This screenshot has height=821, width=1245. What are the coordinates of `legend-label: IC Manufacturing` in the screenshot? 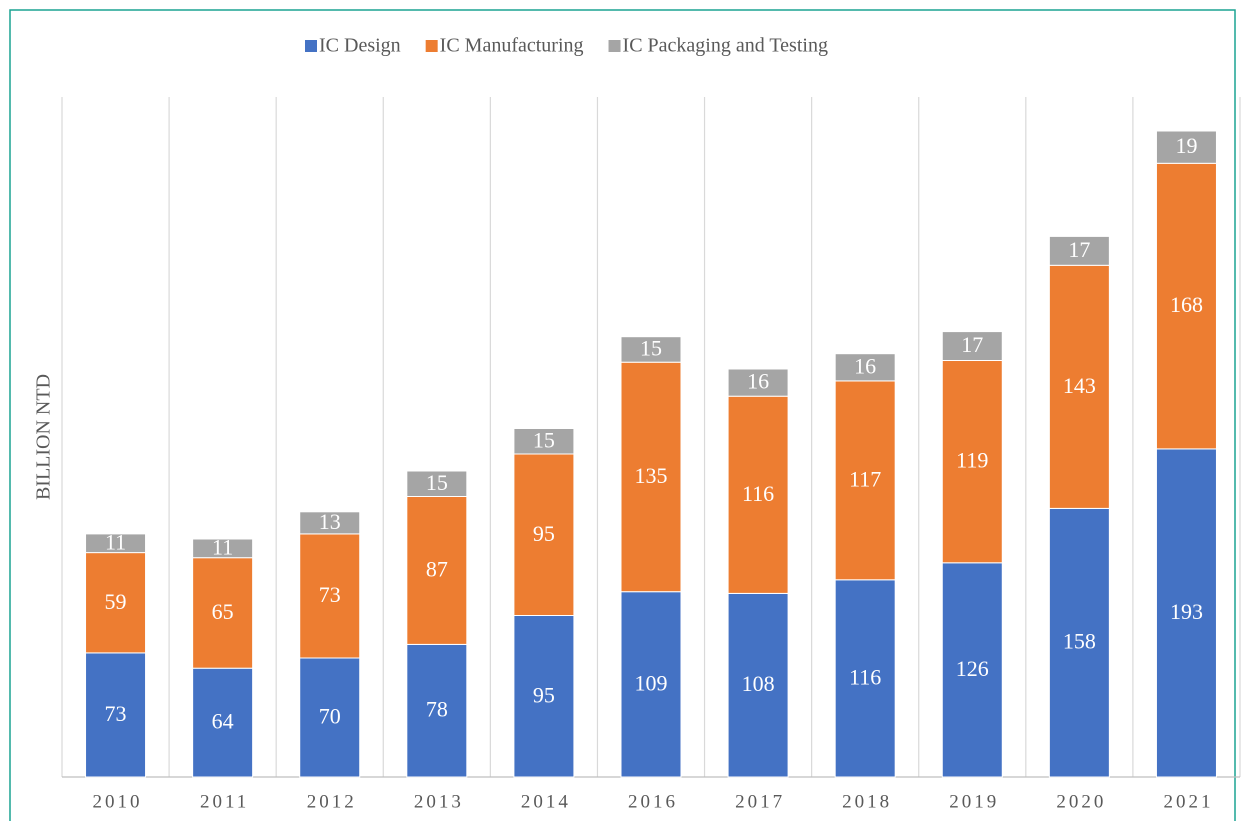 It's located at (512, 46).